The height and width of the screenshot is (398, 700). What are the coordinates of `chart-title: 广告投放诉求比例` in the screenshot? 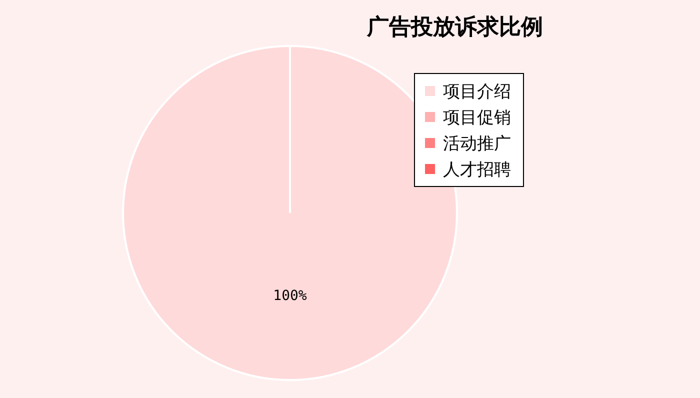 It's located at (455, 28).